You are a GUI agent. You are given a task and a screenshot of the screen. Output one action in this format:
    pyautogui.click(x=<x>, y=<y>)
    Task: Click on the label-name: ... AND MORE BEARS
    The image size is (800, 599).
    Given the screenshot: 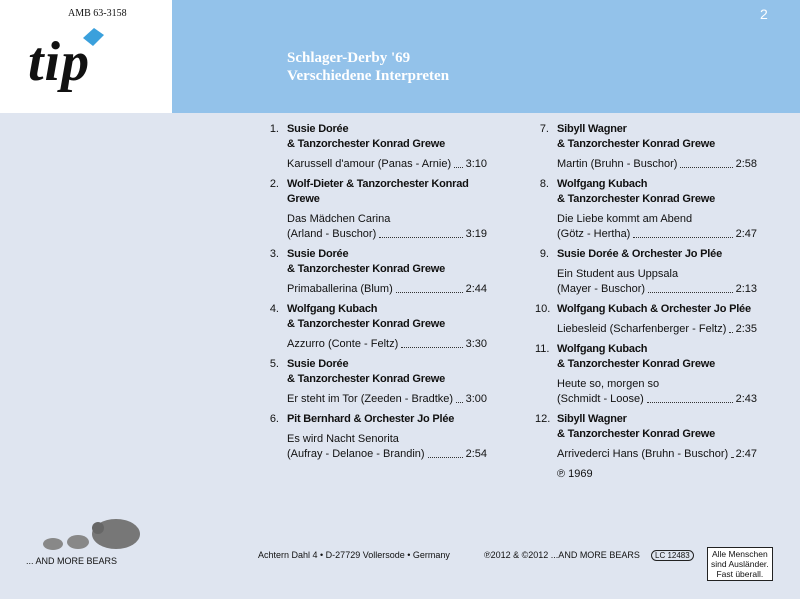 What is the action you would take?
    pyautogui.click(x=72, y=561)
    